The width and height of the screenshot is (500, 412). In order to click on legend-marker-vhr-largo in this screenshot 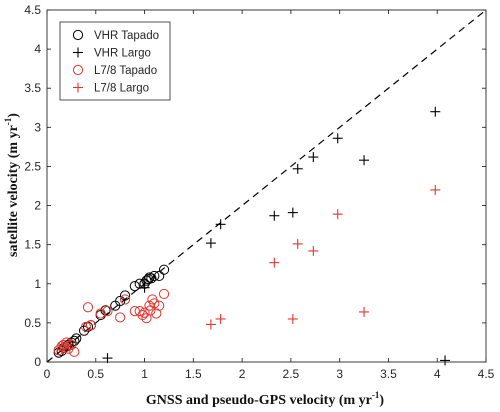, I will do `click(78, 52)`.